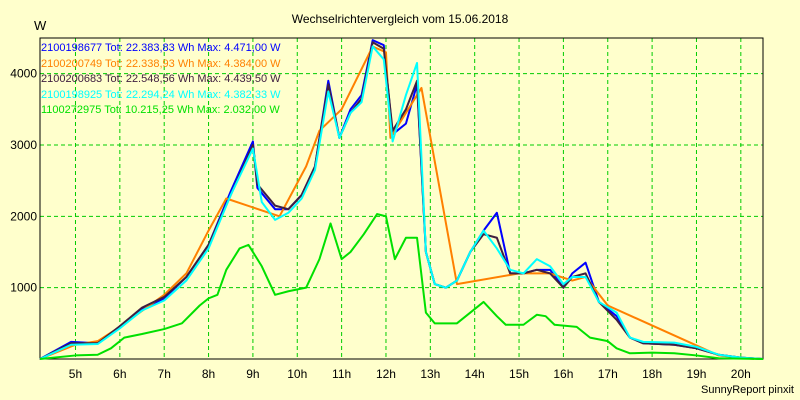 This screenshot has width=800, height=400. I want to click on x-tick-label: 10h, so click(297, 374).